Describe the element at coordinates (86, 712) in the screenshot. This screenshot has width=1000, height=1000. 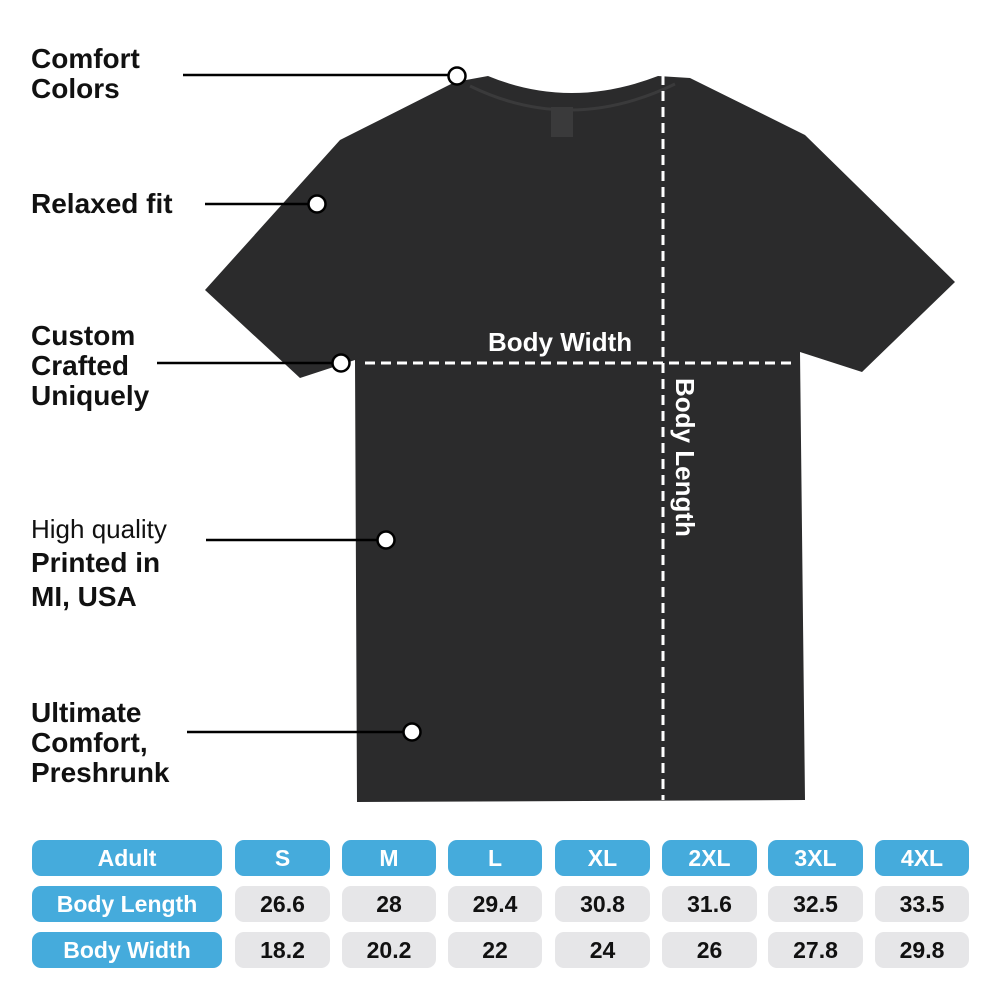
I see `feature-text: Ultimate` at that location.